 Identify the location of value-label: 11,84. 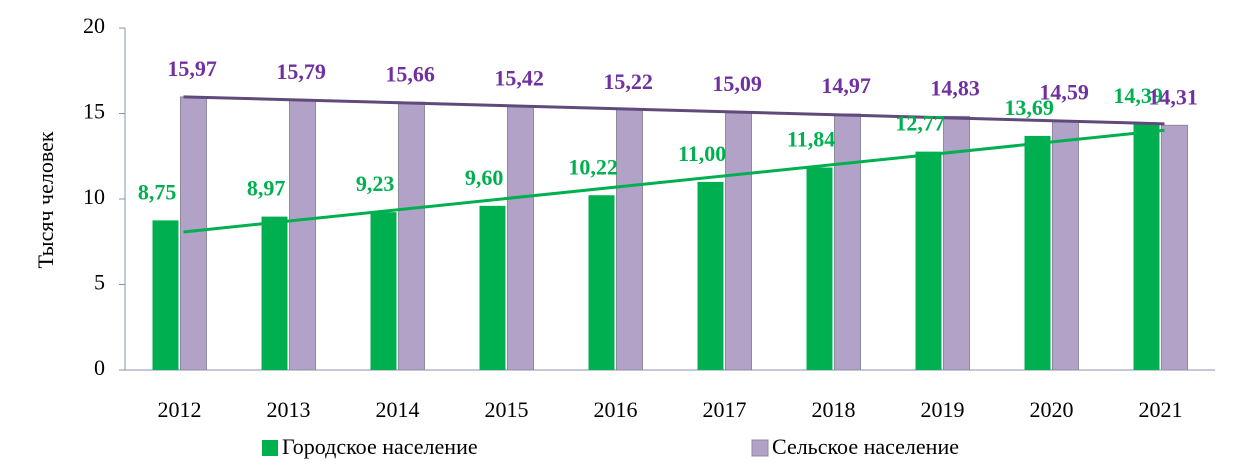
(811, 139).